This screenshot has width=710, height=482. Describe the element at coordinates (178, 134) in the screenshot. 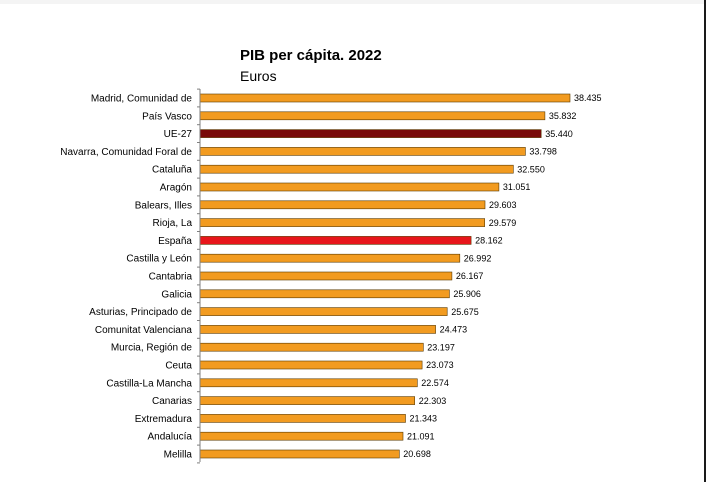

I see `category-label: UE-27` at that location.